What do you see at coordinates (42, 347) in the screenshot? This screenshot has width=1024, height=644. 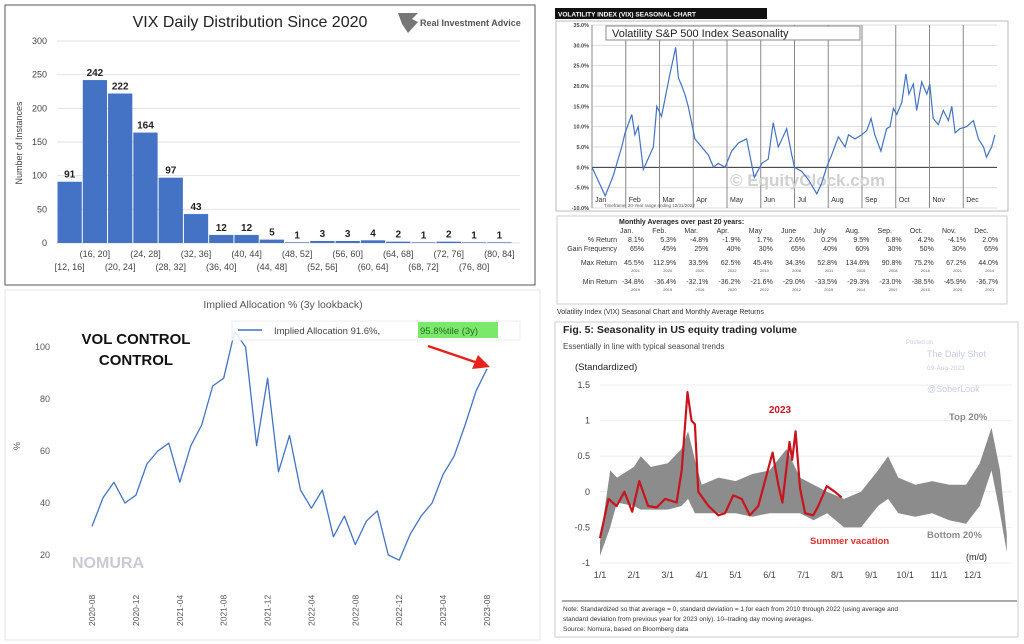 I see `y-tick-label: 100` at bounding box center [42, 347].